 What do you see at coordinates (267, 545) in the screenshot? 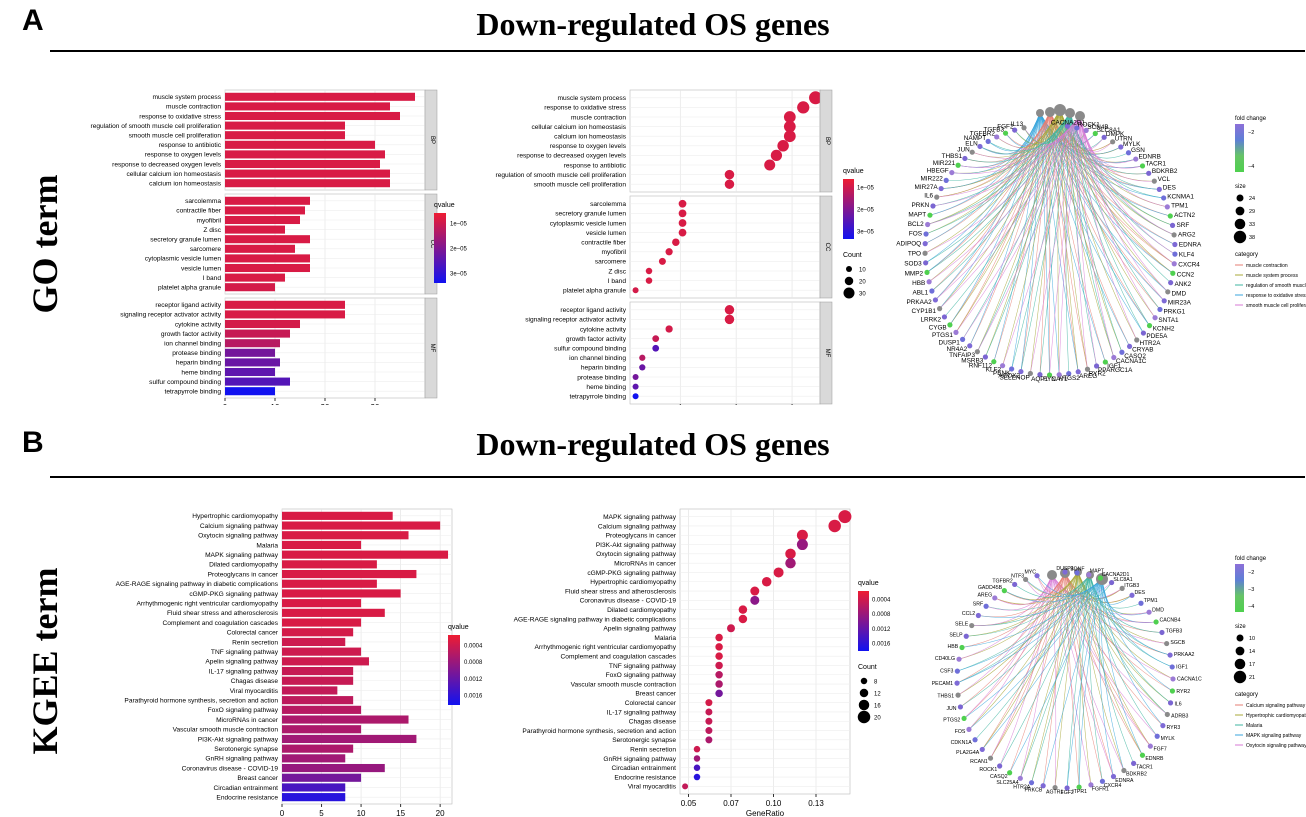
I see `category-label: Malaria` at bounding box center [267, 545].